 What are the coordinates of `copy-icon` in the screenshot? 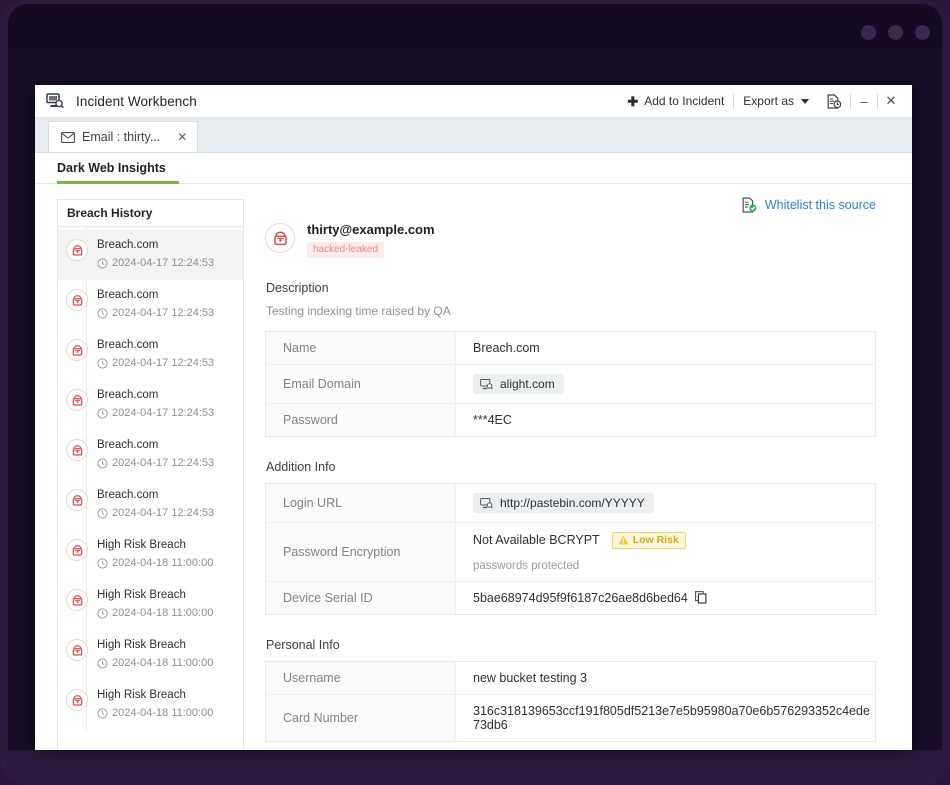 It's located at (700, 597).